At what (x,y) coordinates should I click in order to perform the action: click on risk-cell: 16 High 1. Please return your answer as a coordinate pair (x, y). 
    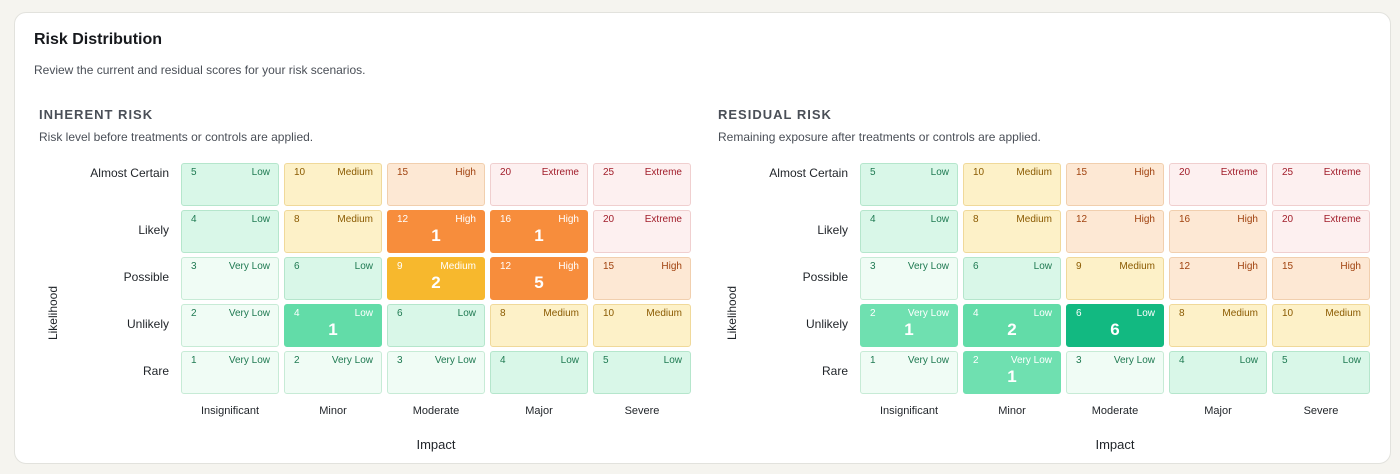
    Looking at the image, I should click on (539, 231).